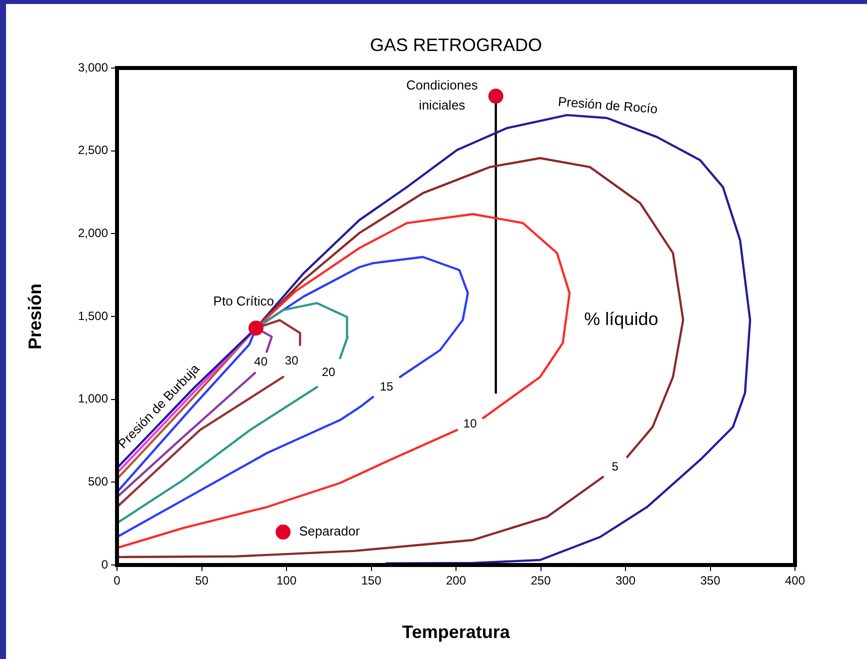 The height and width of the screenshot is (659, 867). I want to click on x-tick-label: 0, so click(117, 581).